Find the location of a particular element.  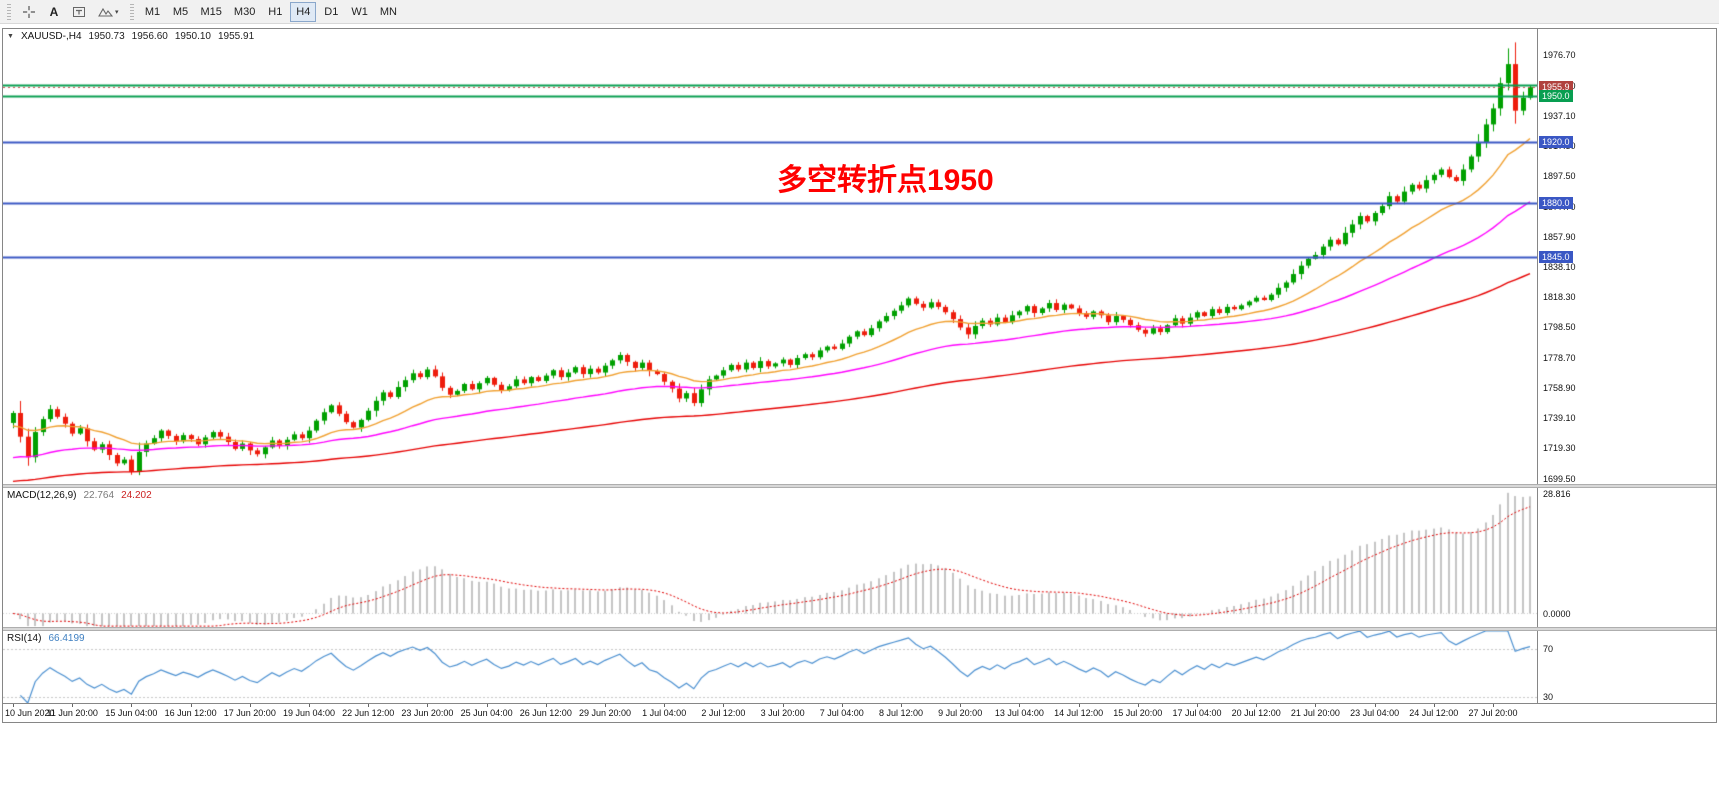

time-axis-label: 7 Jul 04:00 is located at coordinates (841, 713).